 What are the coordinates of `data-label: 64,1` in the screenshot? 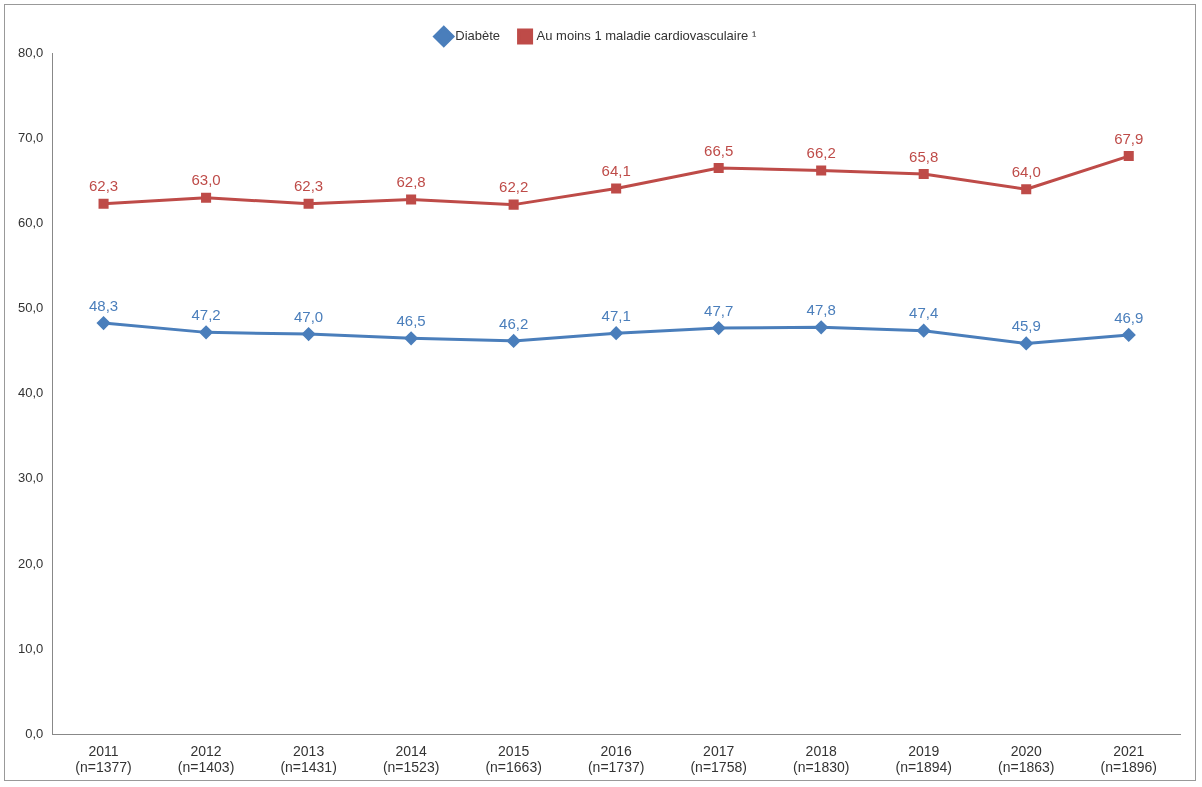 It's located at (616, 171).